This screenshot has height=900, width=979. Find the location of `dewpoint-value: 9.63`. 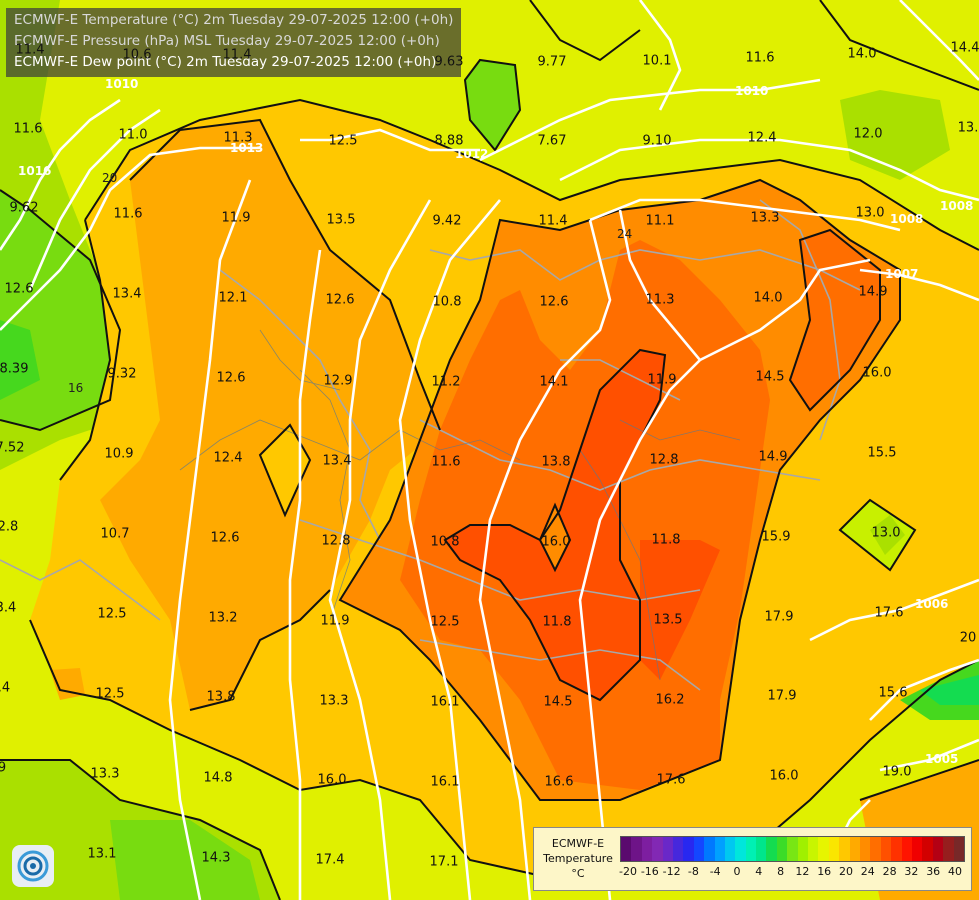

dewpoint-value: 9.63 is located at coordinates (449, 62).